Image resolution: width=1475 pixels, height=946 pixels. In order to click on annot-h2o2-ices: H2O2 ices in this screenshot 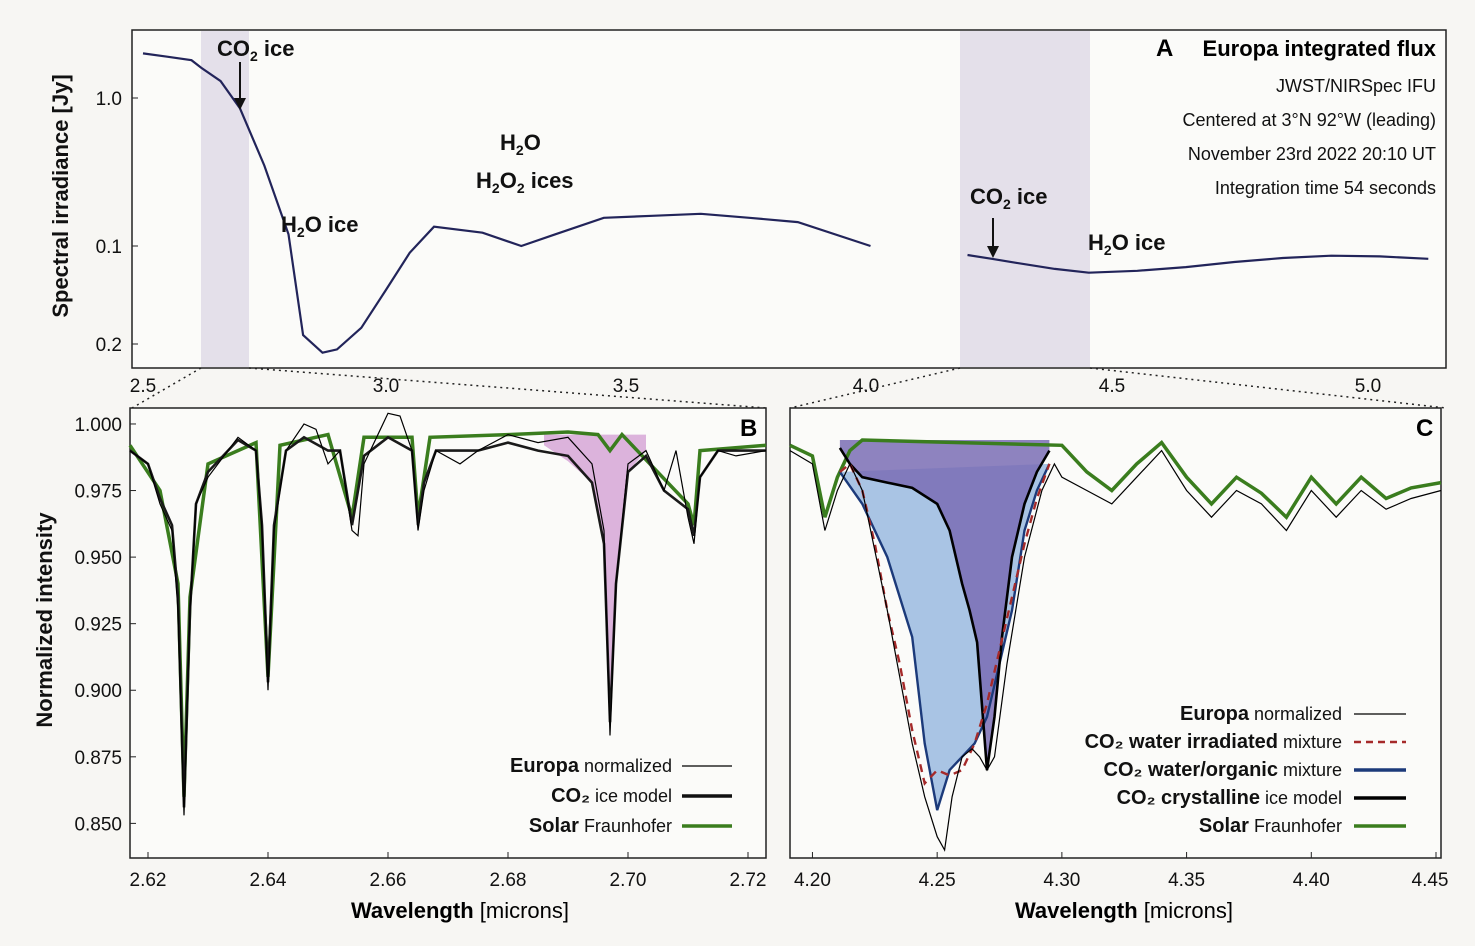, I will do `click(525, 182)`.